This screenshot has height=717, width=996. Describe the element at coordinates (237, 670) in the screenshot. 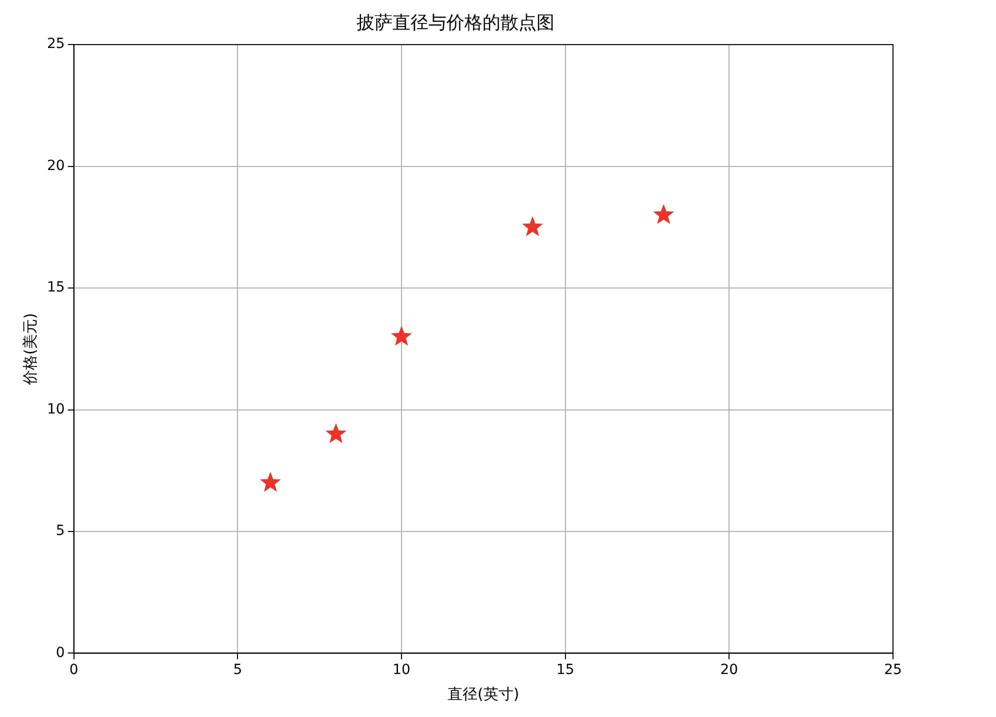

I see `x-tick-label: 5` at that location.